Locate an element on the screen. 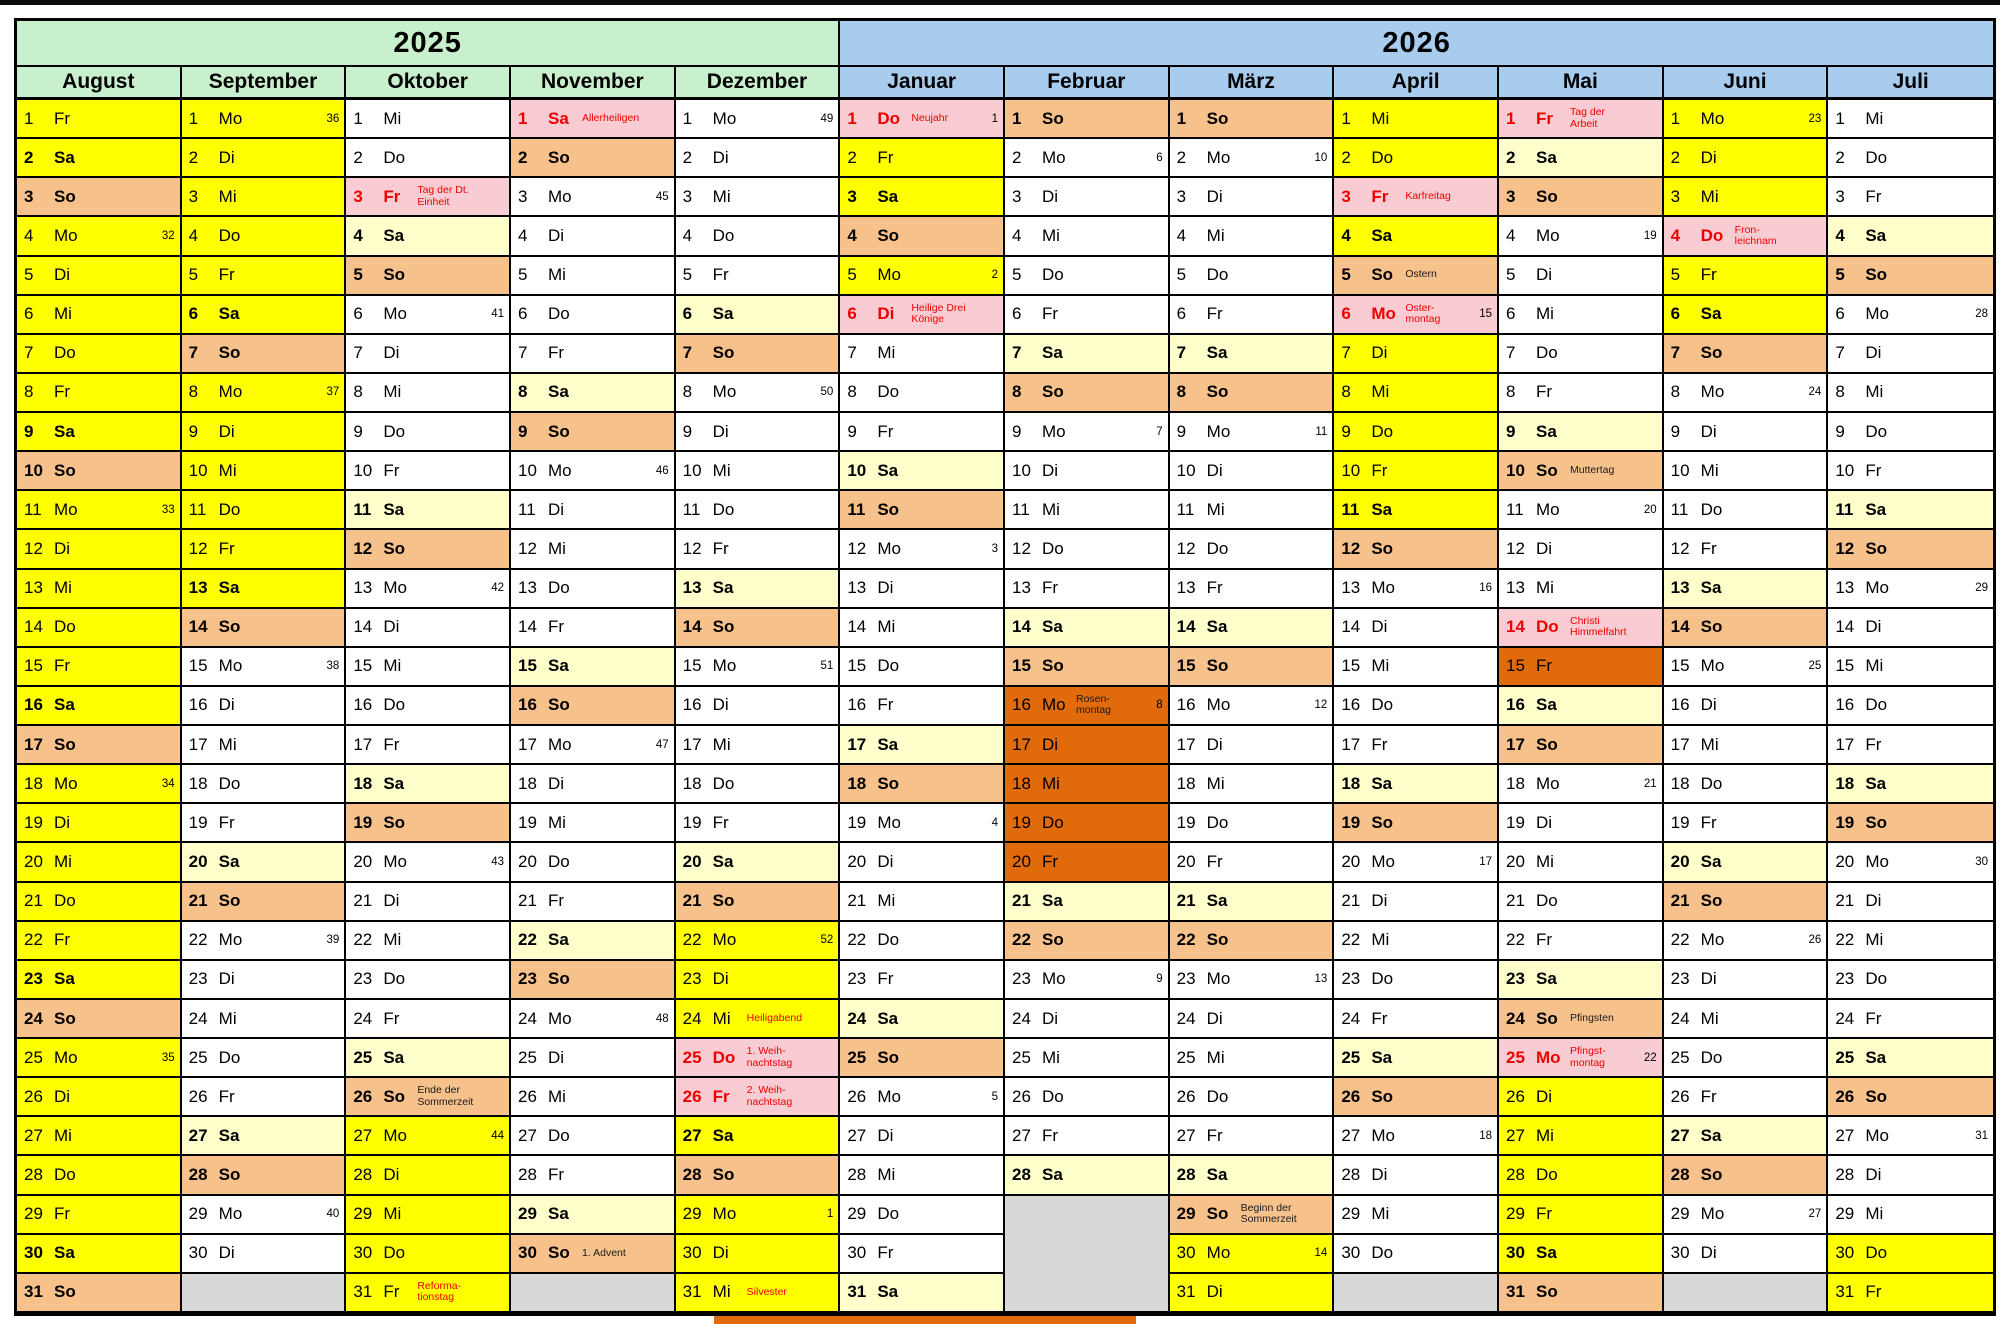 Image resolution: width=2000 pixels, height=1324 pixels. week-number: 42 is located at coordinates (497, 588).